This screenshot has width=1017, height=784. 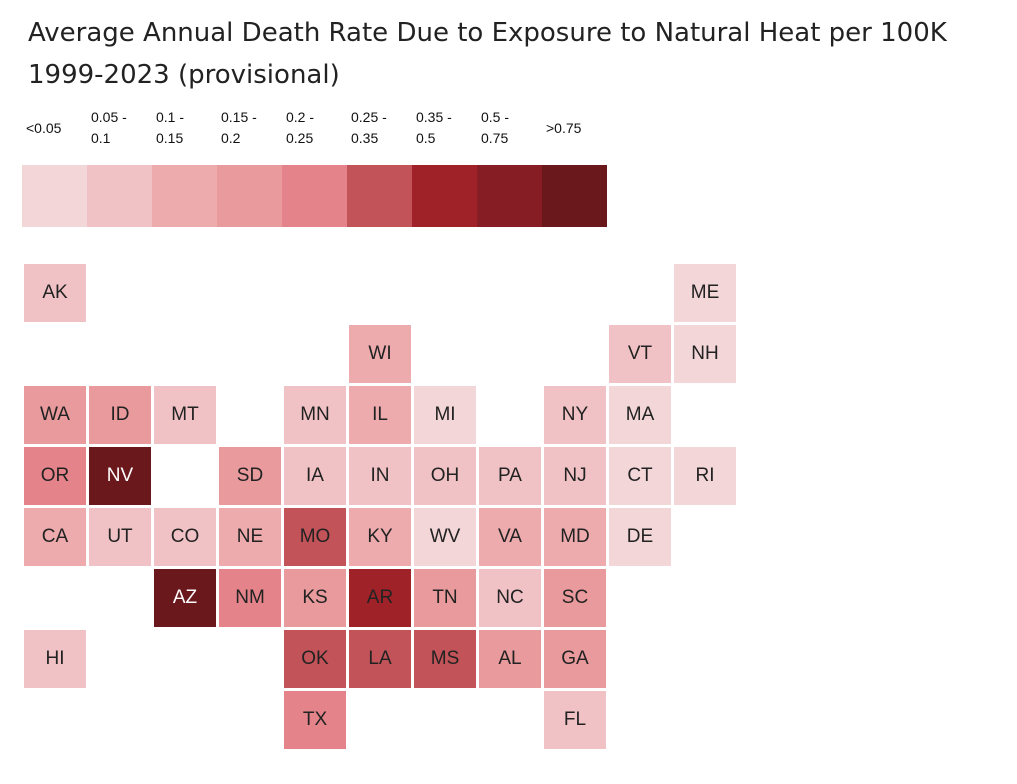 What do you see at coordinates (640, 354) in the screenshot?
I see `state-tile-vt: VT` at bounding box center [640, 354].